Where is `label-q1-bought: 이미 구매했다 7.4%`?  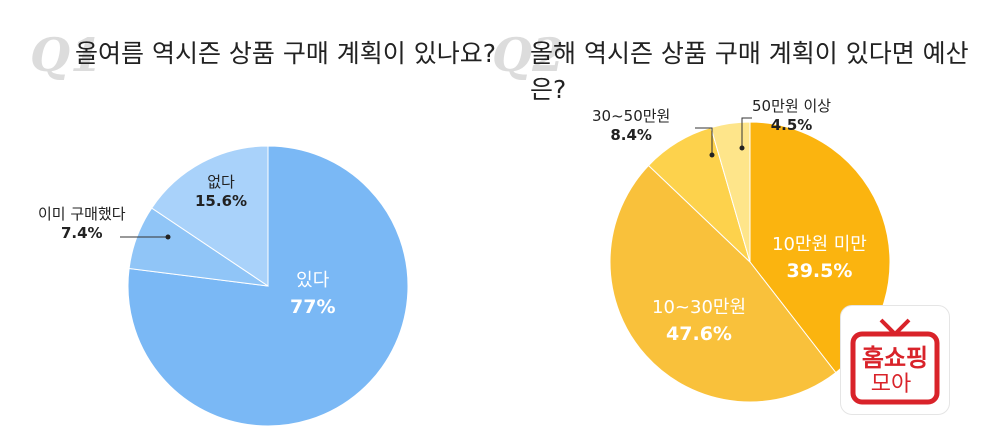 label-q1-bought: 이미 구매했다 7.4% is located at coordinates (82, 223).